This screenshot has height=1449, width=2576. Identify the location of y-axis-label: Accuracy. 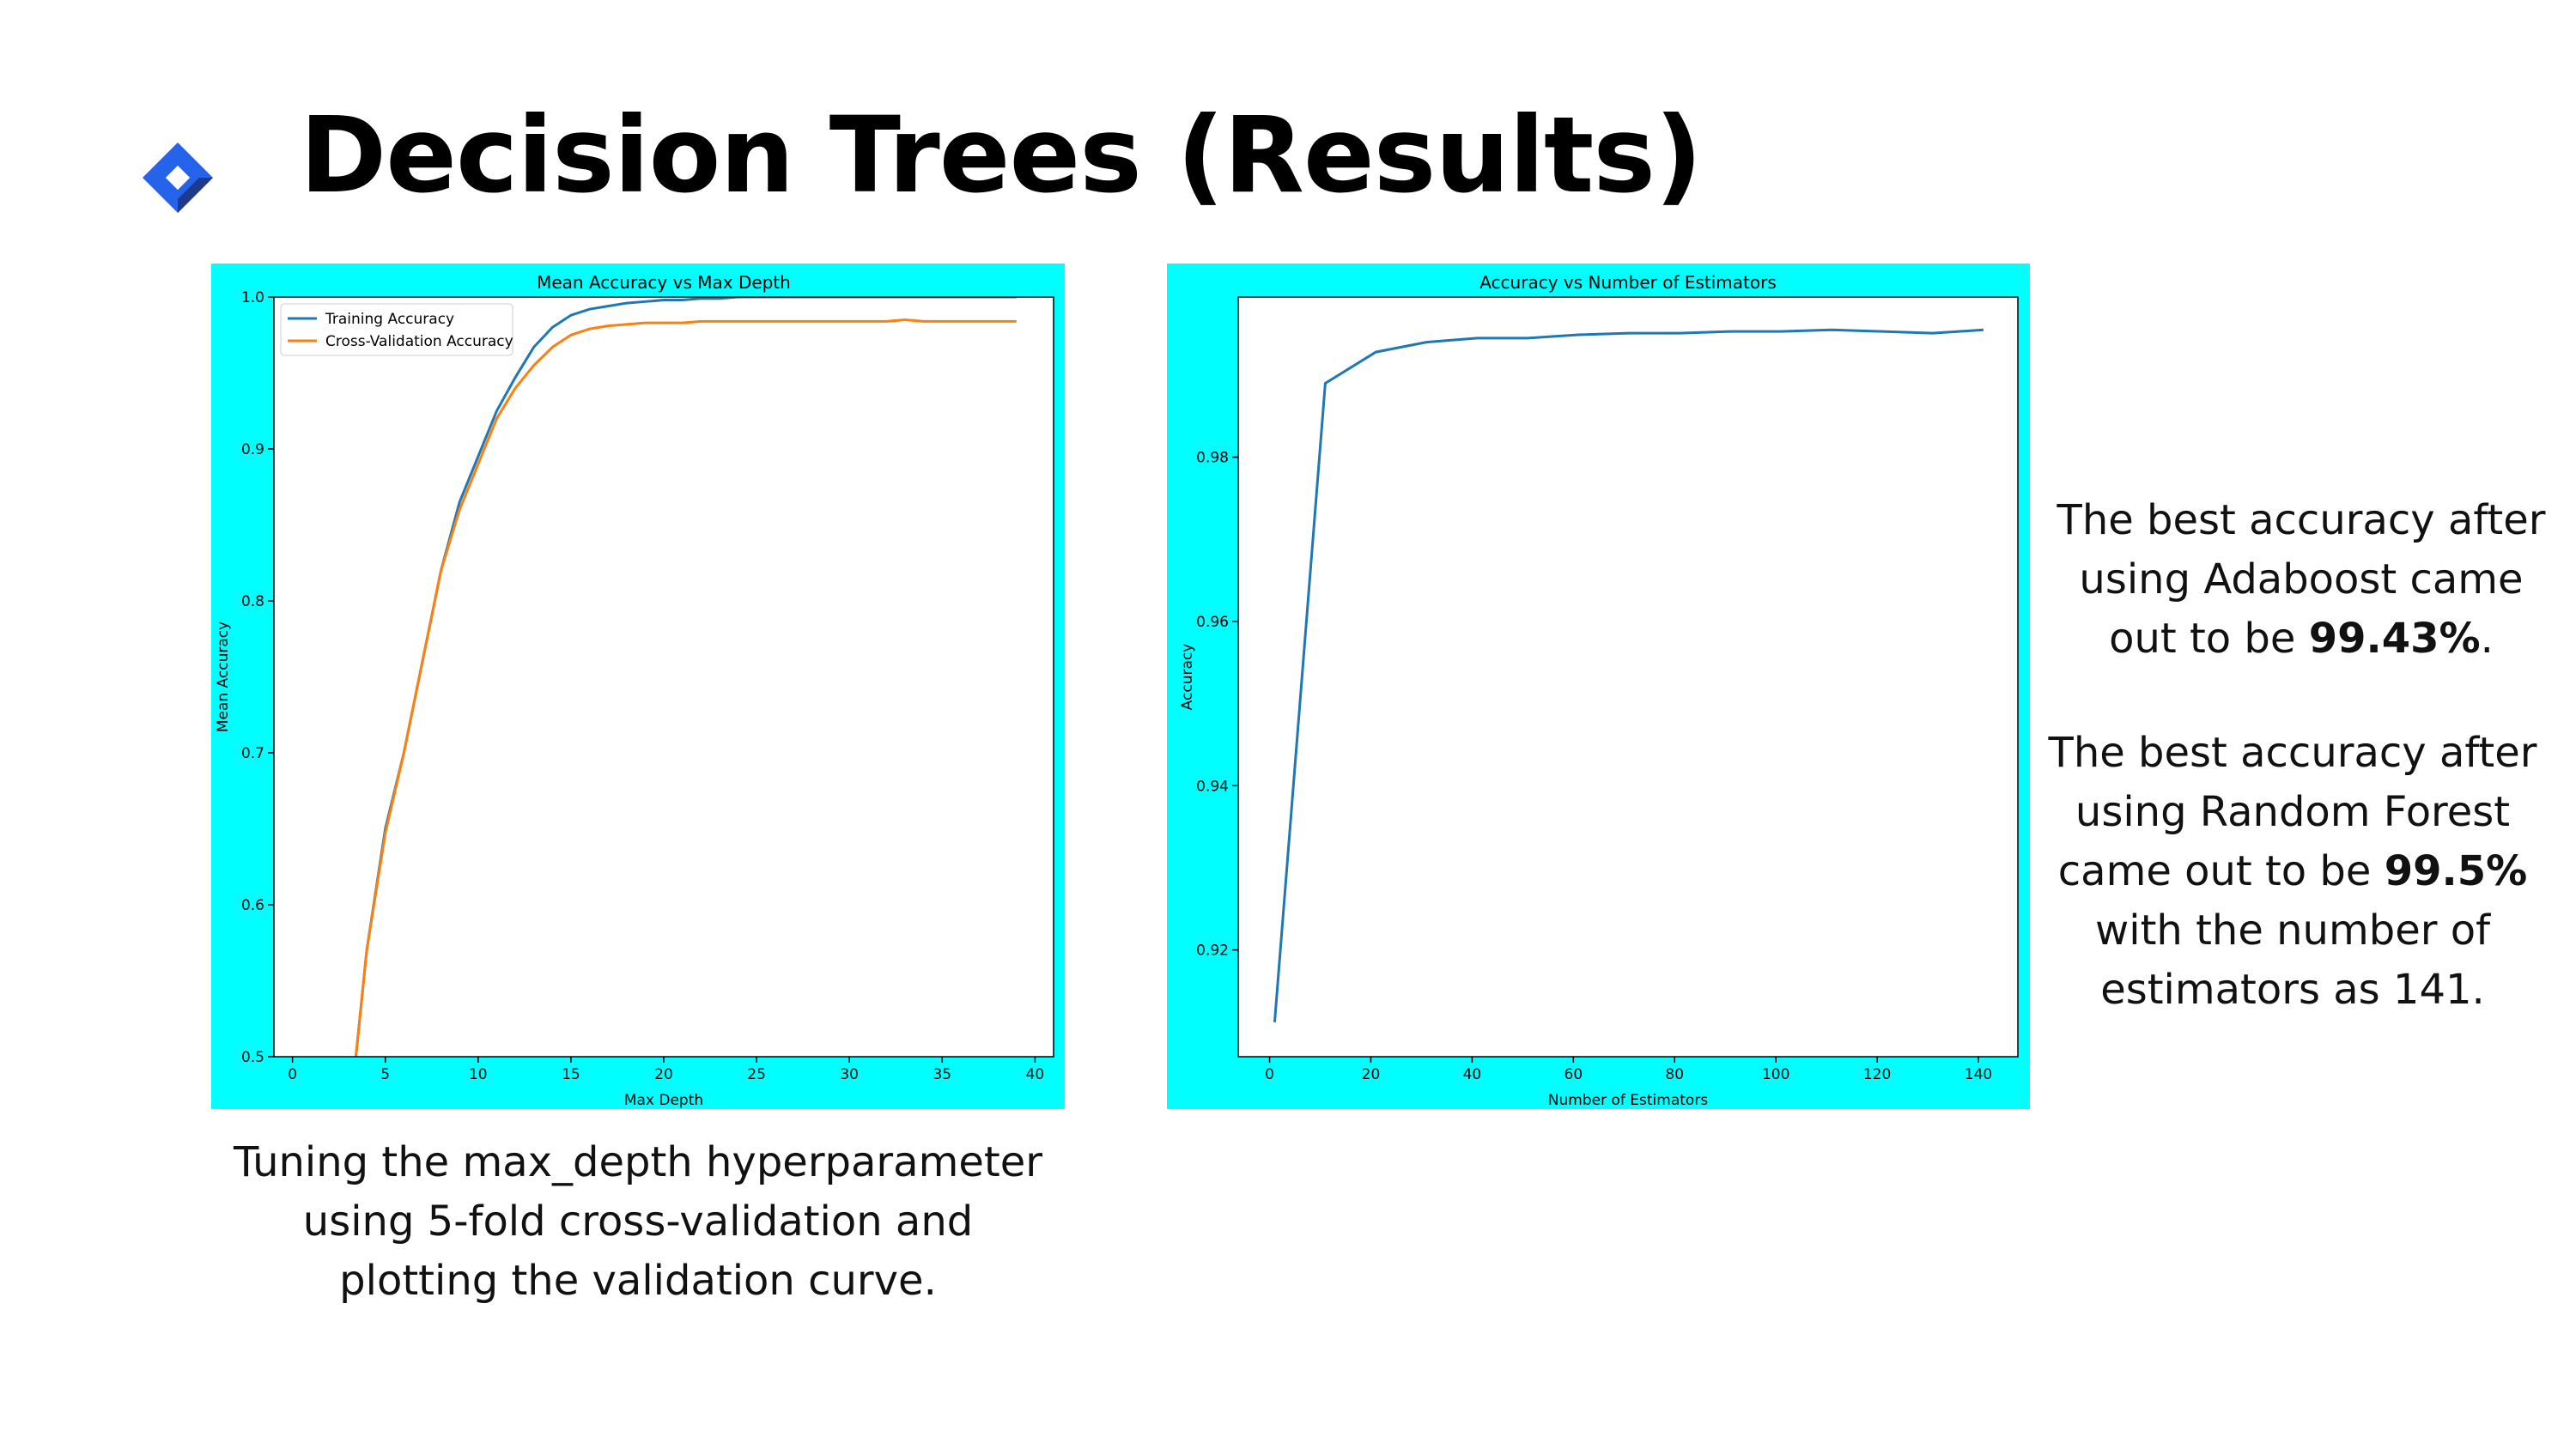
(1188, 677).